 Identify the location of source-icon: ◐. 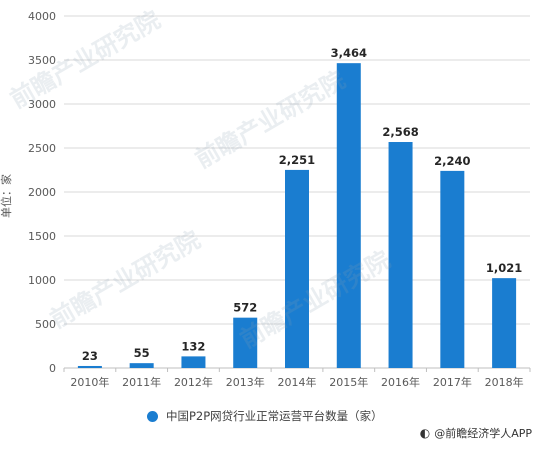
(425, 433).